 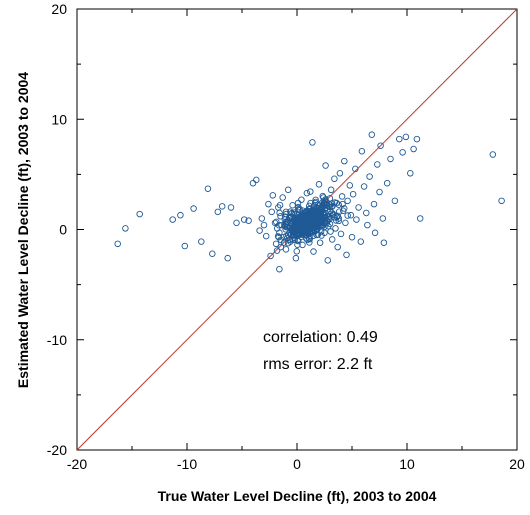 What do you see at coordinates (297, 464) in the screenshot?
I see `x-tick-label: 0` at bounding box center [297, 464].